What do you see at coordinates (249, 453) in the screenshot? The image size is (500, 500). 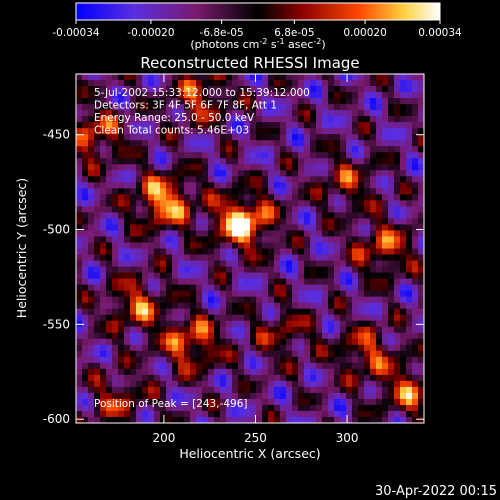 I see `x-axis-label: Heliocentric X (arcsec)` at bounding box center [249, 453].